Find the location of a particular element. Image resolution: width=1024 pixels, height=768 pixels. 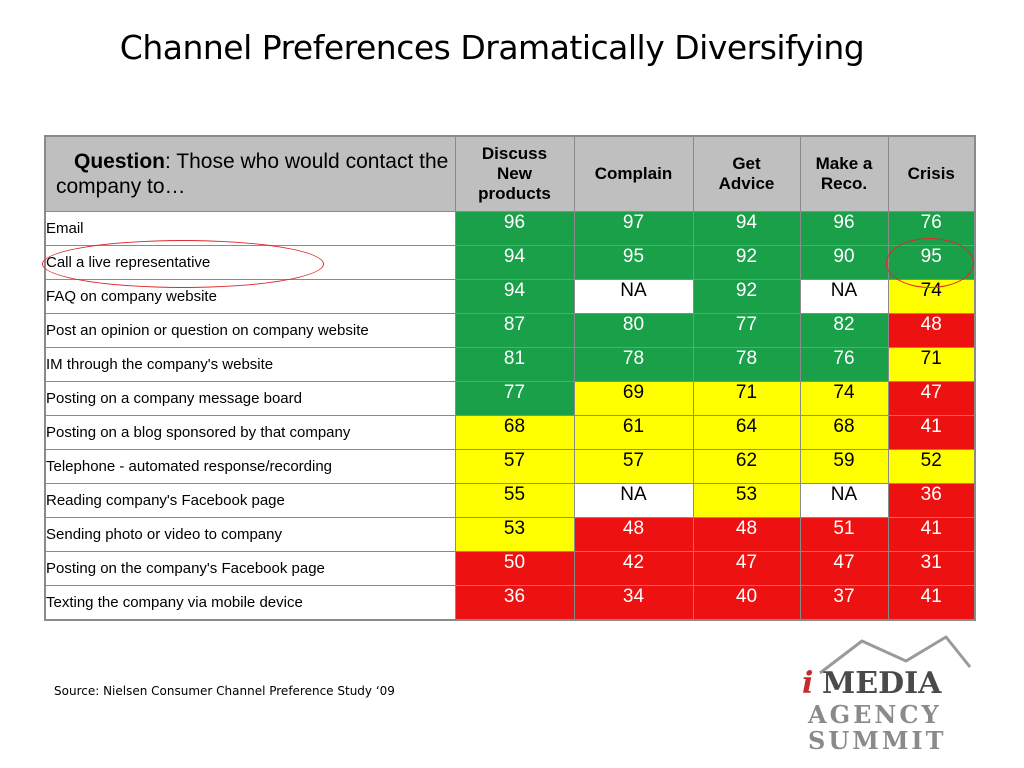

row-label: Reading company's Facebook page is located at coordinates (250, 500).